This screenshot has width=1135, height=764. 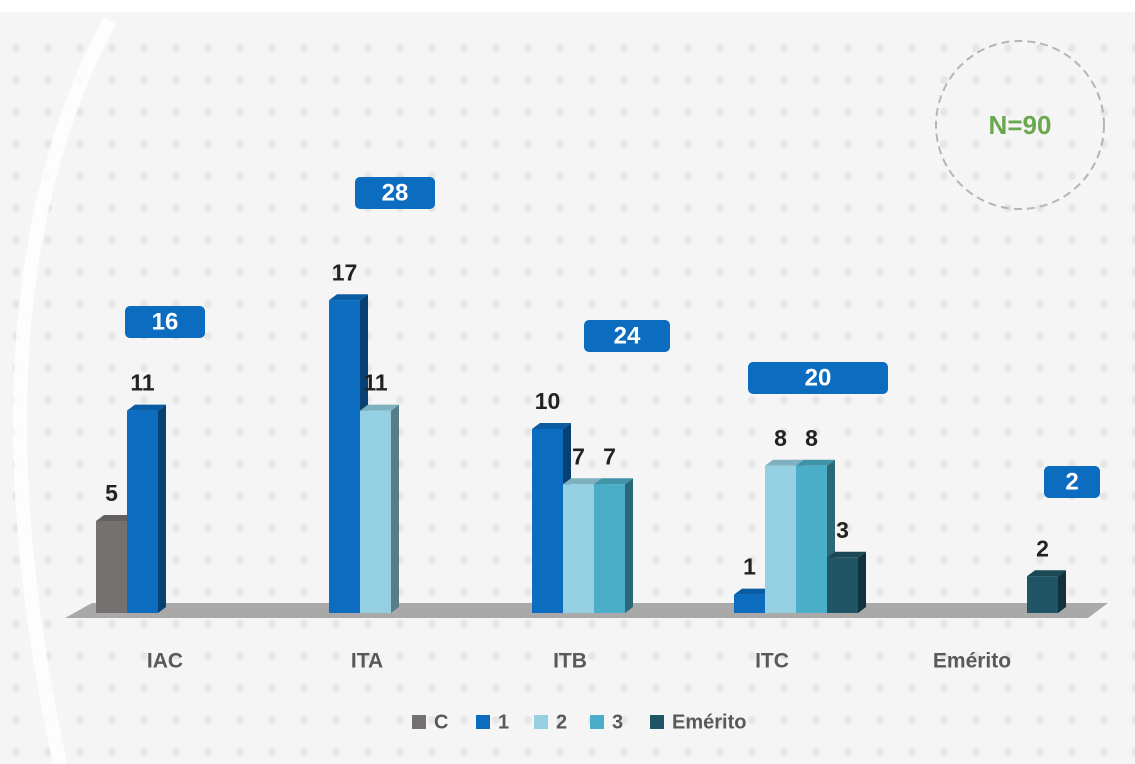 What do you see at coordinates (749, 567) in the screenshot?
I see `value-label: 1` at bounding box center [749, 567].